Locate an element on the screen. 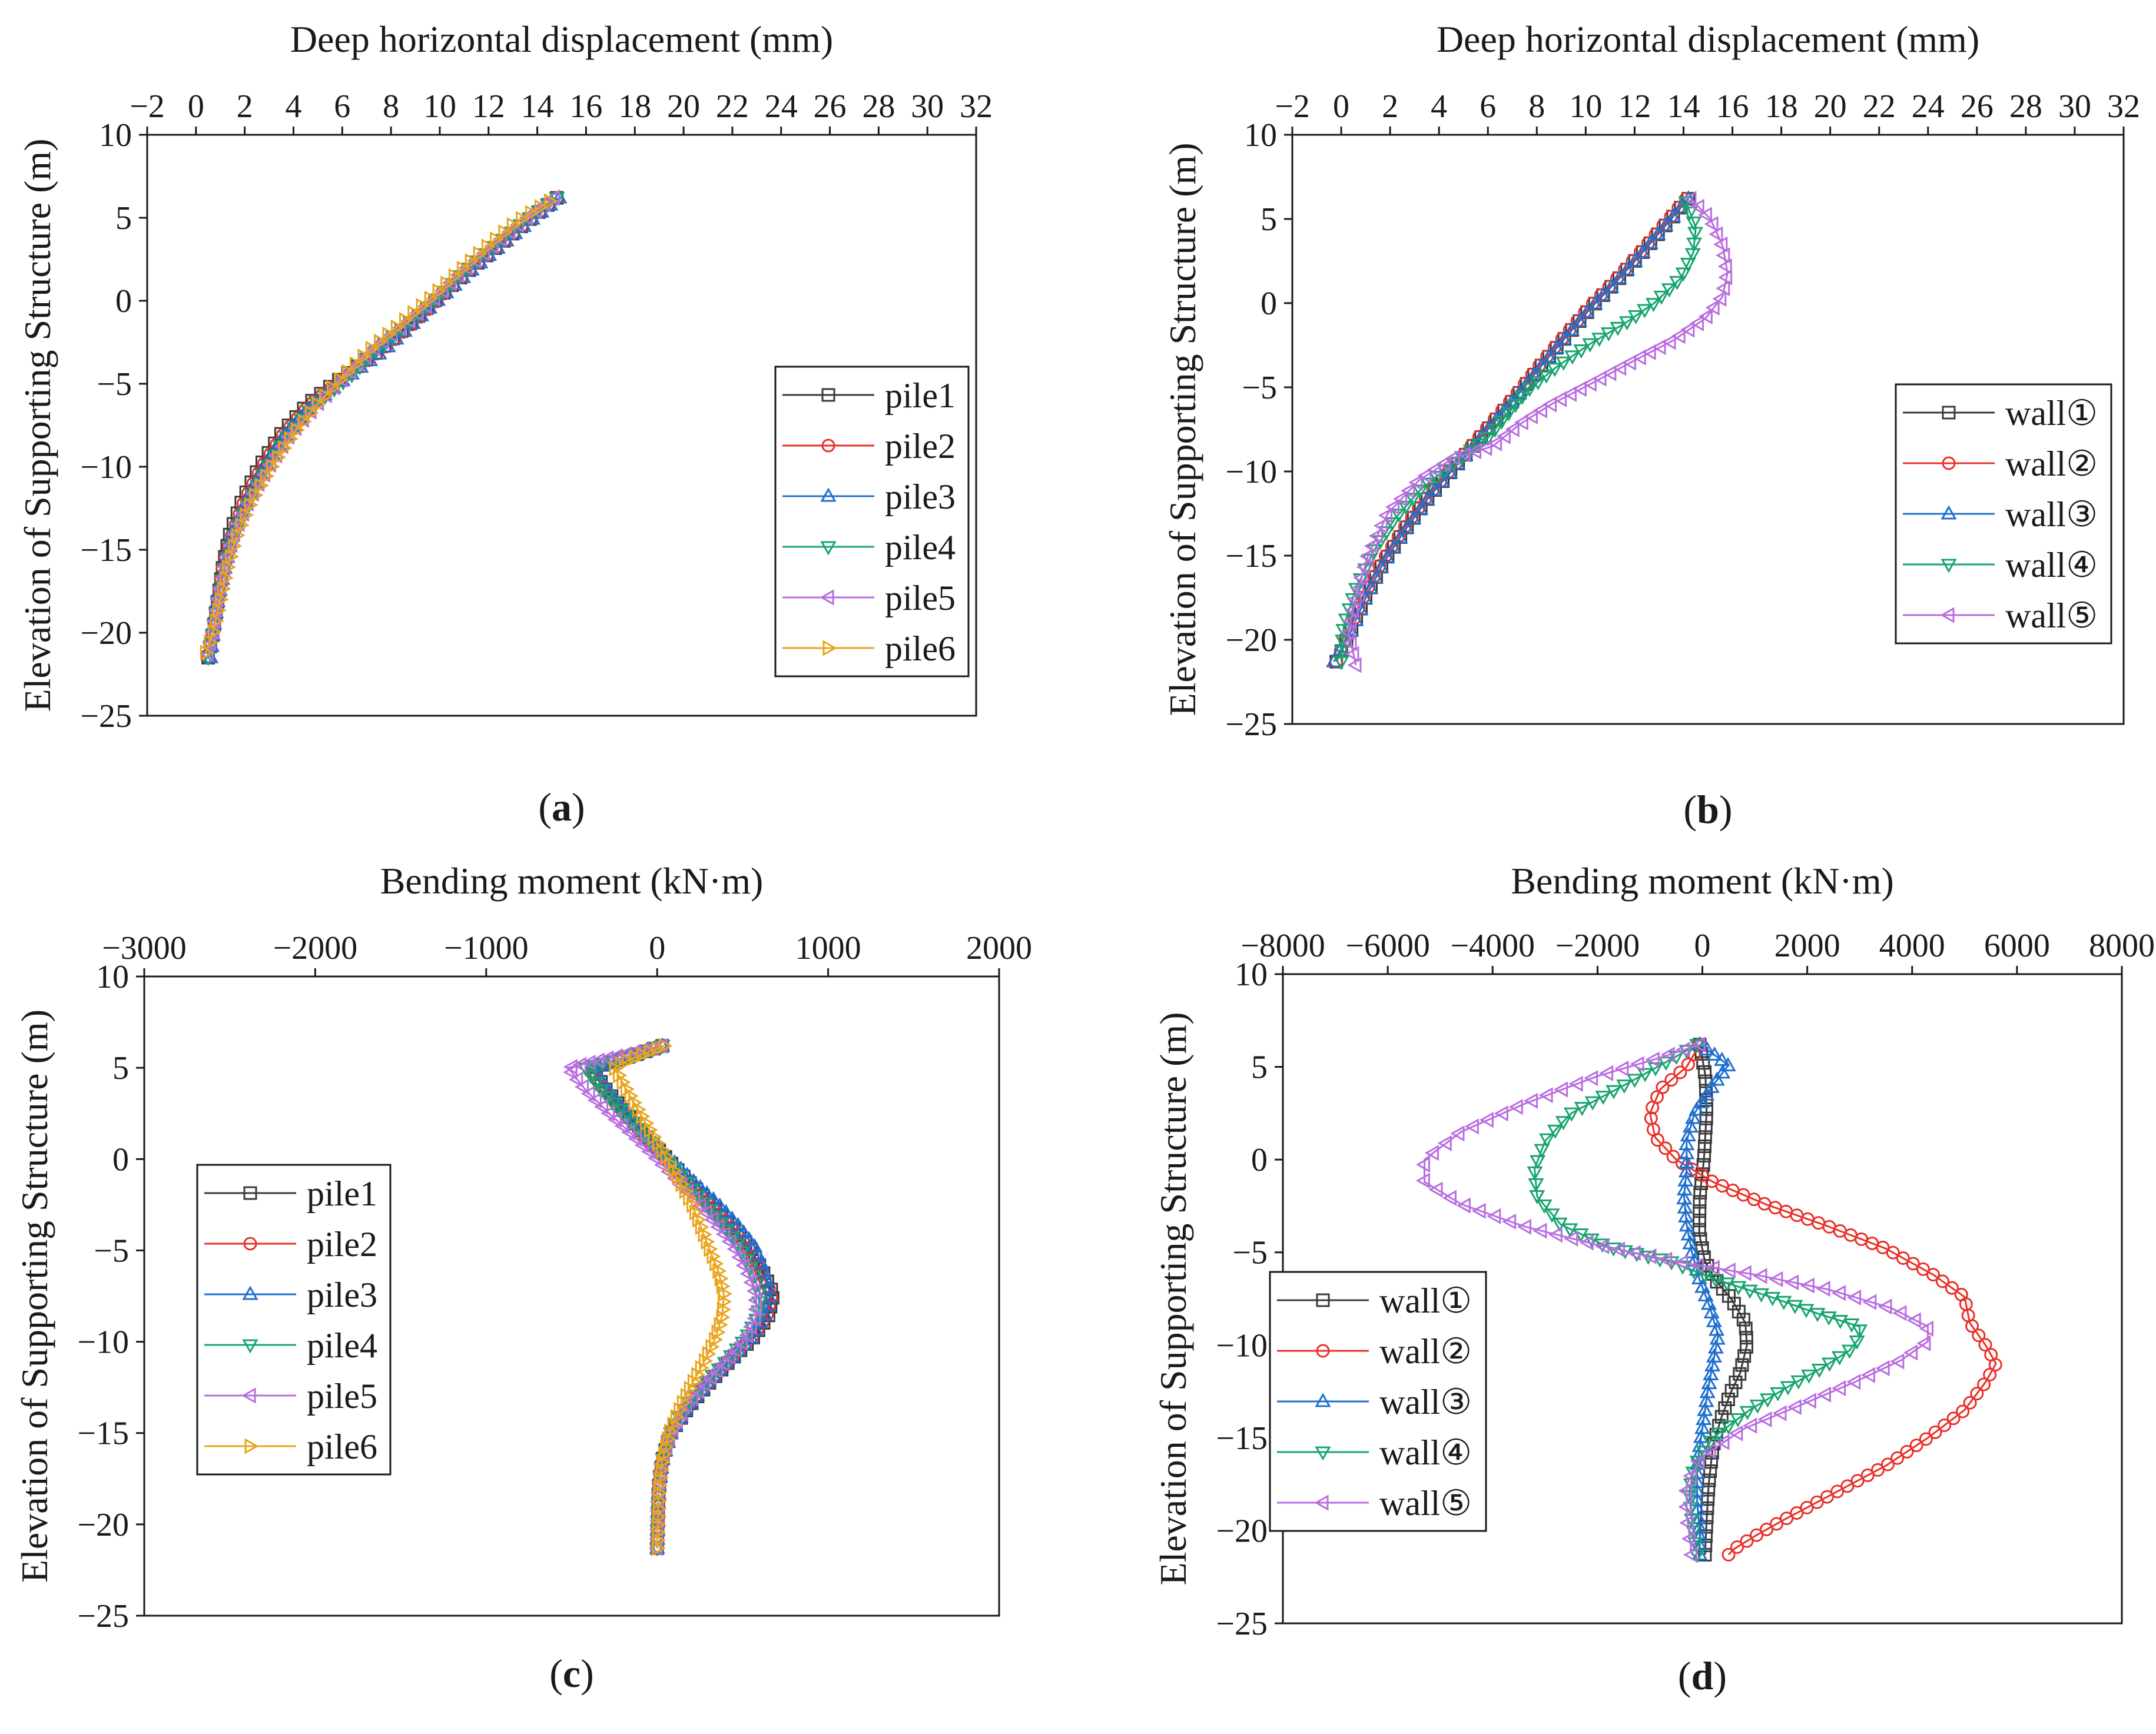 This screenshot has height=1734, width=2156. plot-frame is located at coordinates (1708, 429).